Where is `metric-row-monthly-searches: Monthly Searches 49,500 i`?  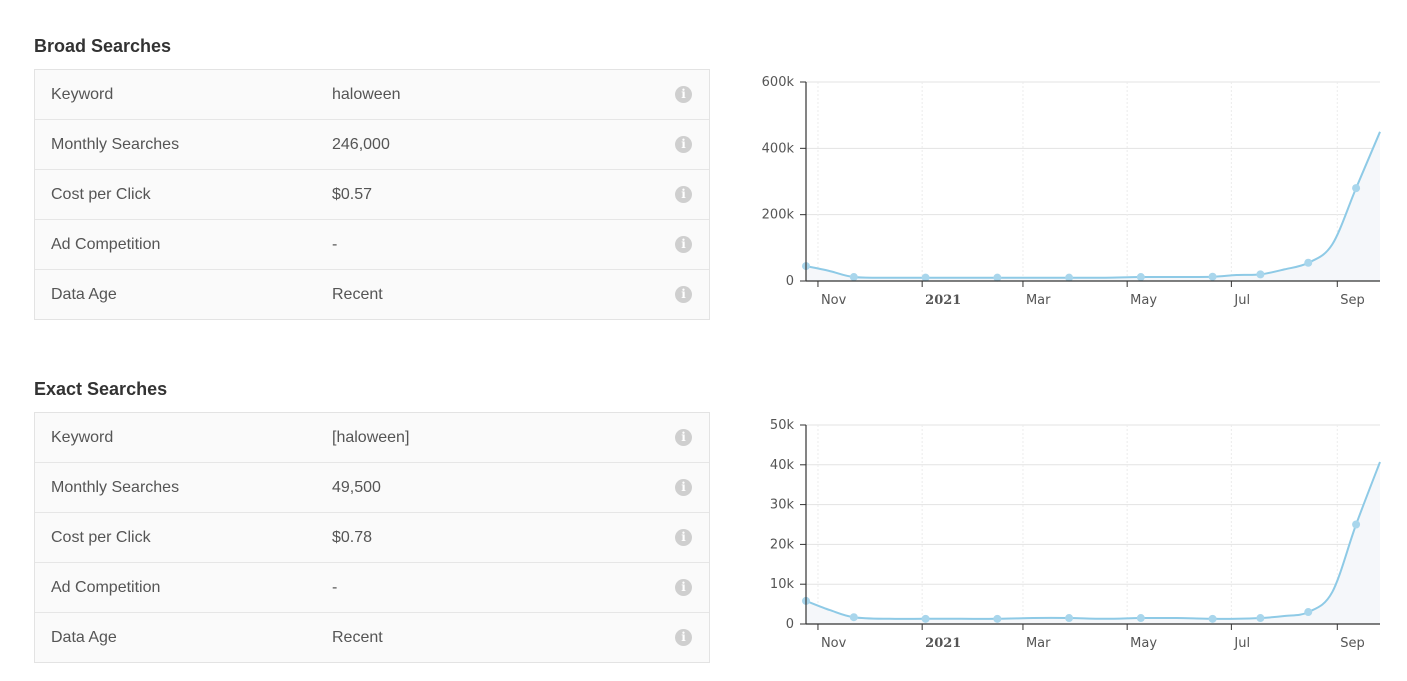 metric-row-monthly-searches: Monthly Searches 49,500 i is located at coordinates (372, 487).